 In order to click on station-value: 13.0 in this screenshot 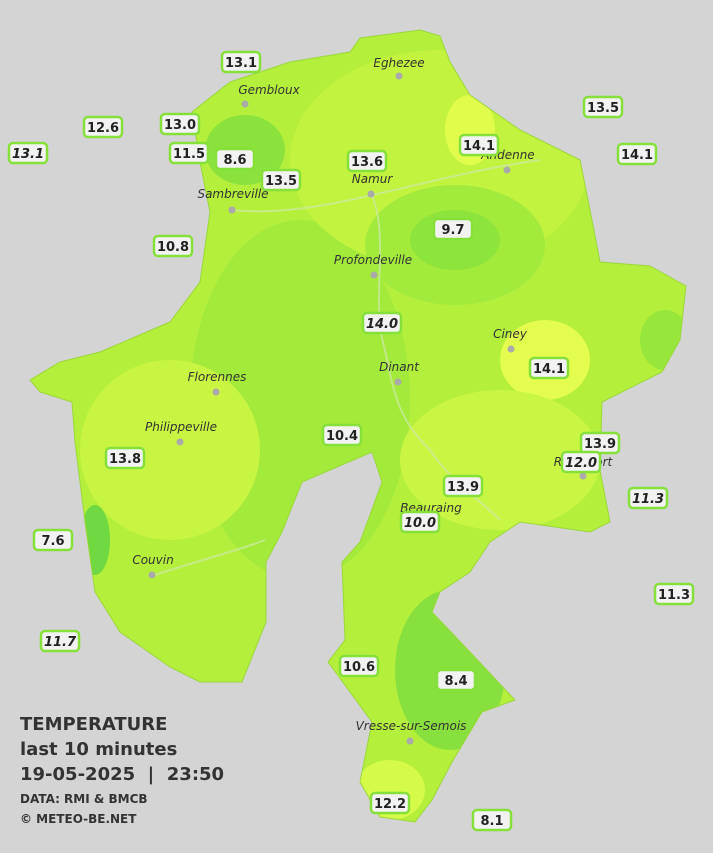, I will do `click(180, 125)`.